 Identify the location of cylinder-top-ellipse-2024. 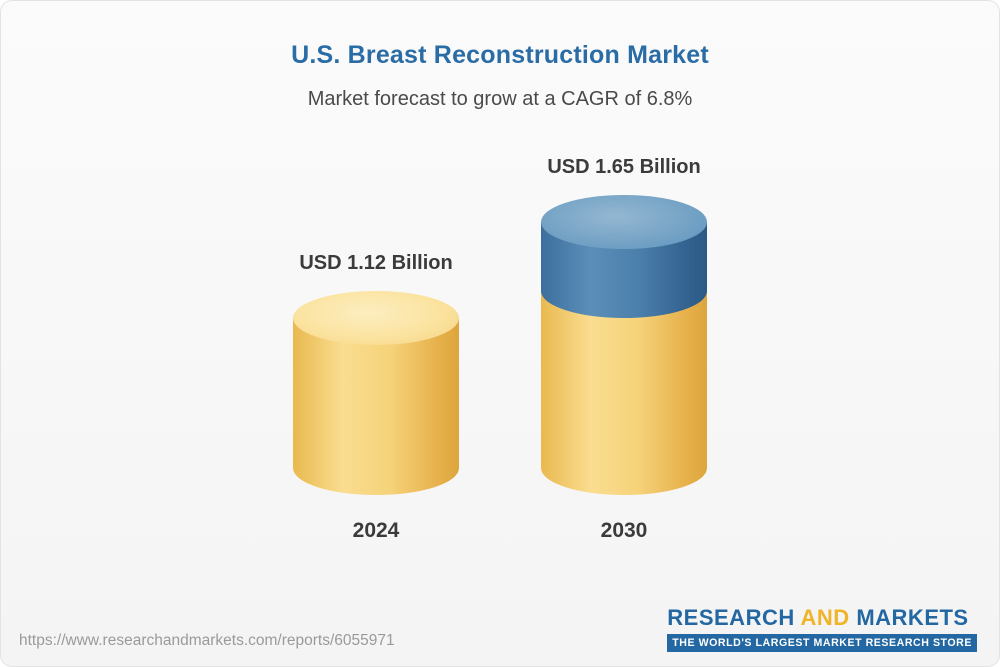
(376, 318).